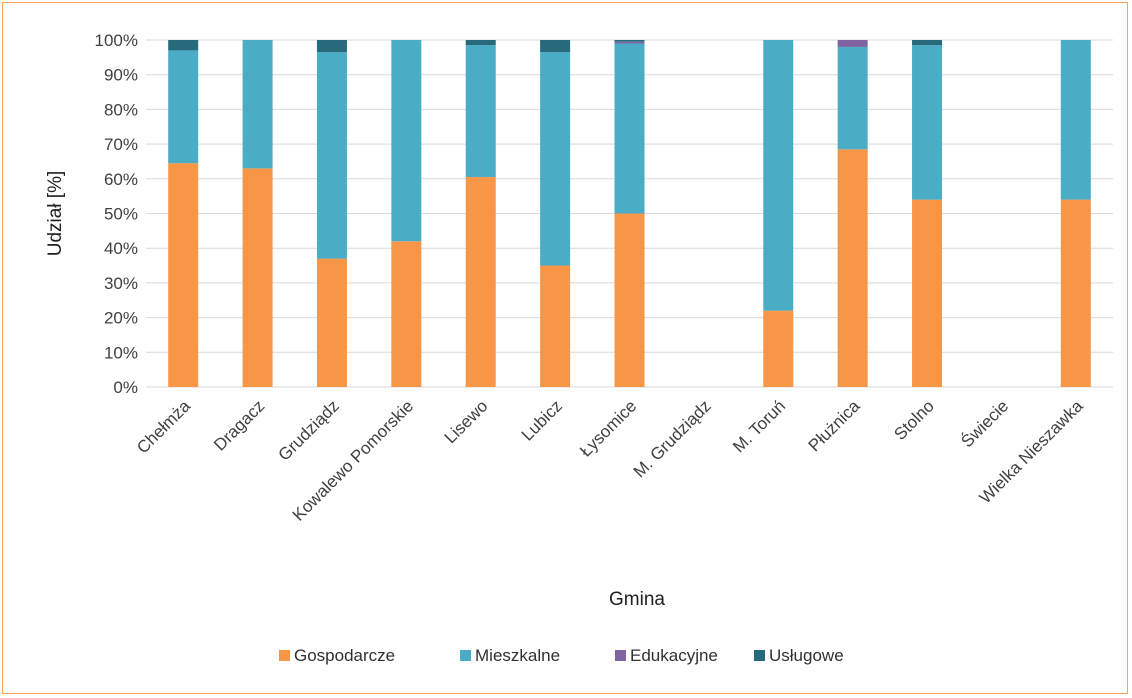 This screenshot has width=1132, height=698. Describe the element at coordinates (466, 421) in the screenshot. I see `x-tick-label: Lisewo` at that location.